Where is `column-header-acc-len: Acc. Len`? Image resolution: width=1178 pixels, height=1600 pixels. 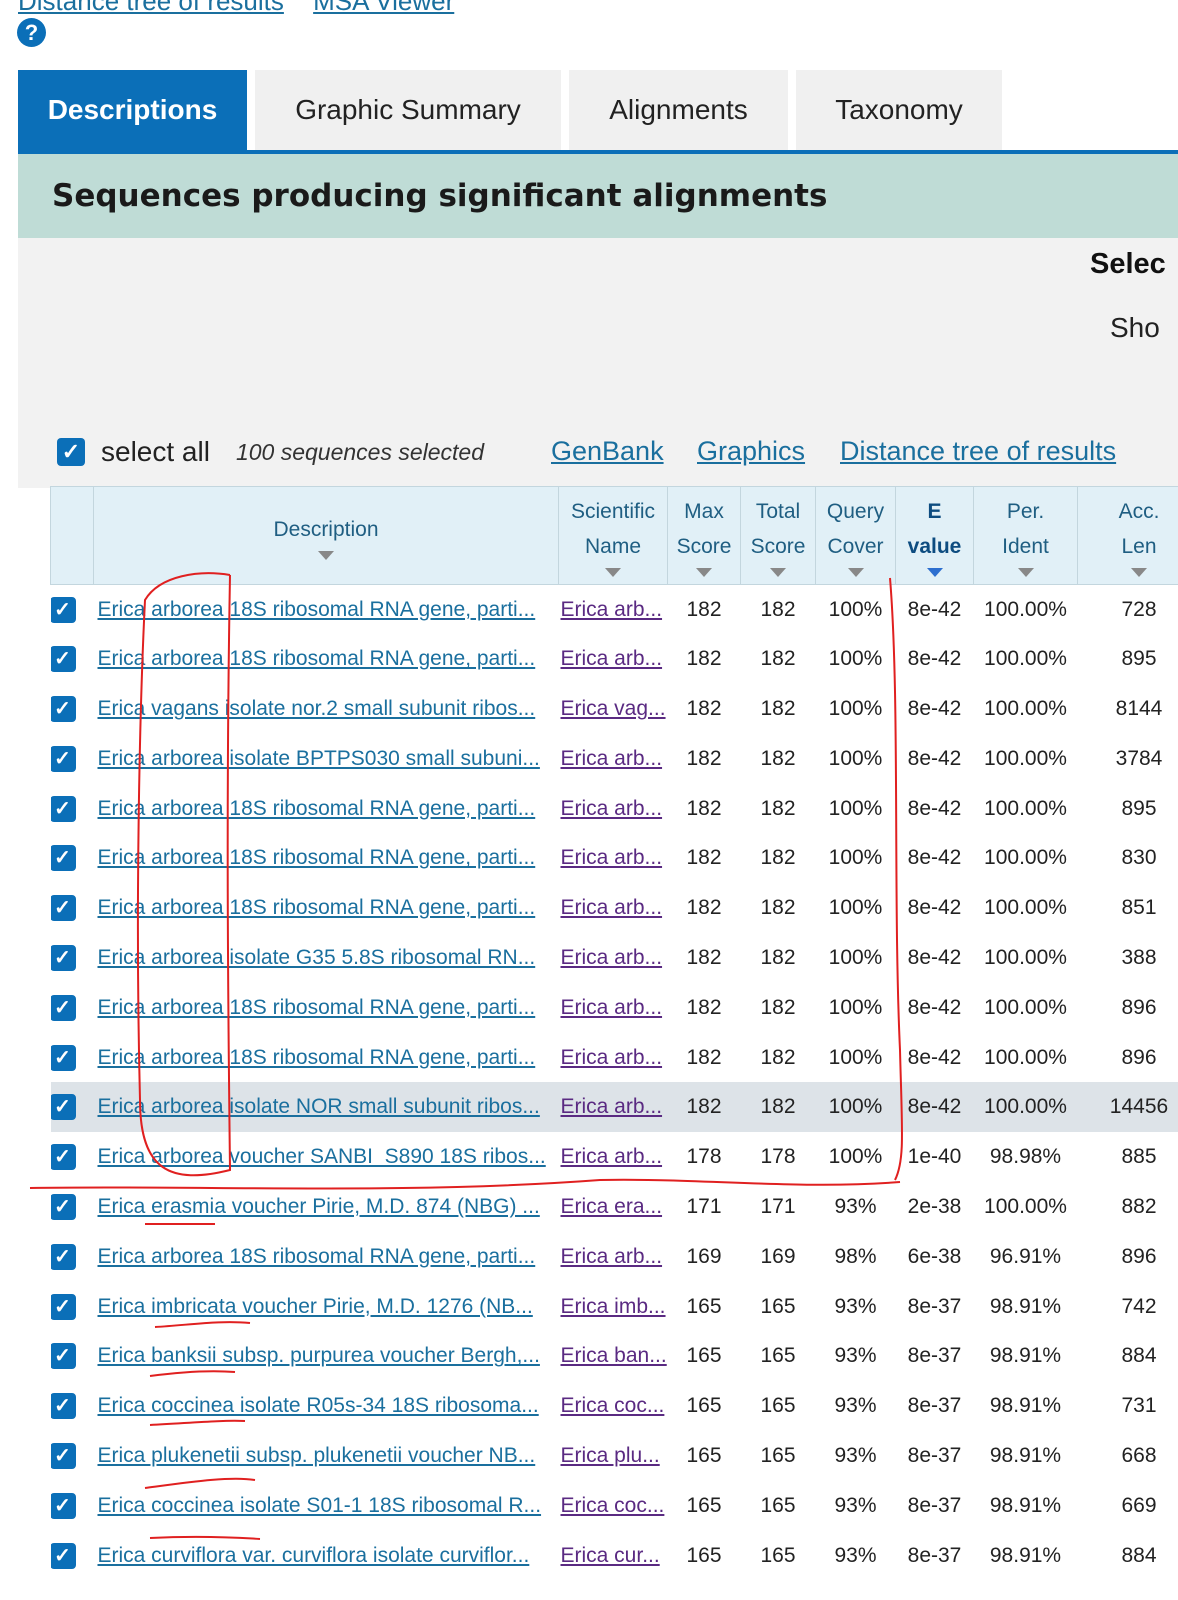 column-header-acc-len: Acc. Len is located at coordinates (1127, 535).